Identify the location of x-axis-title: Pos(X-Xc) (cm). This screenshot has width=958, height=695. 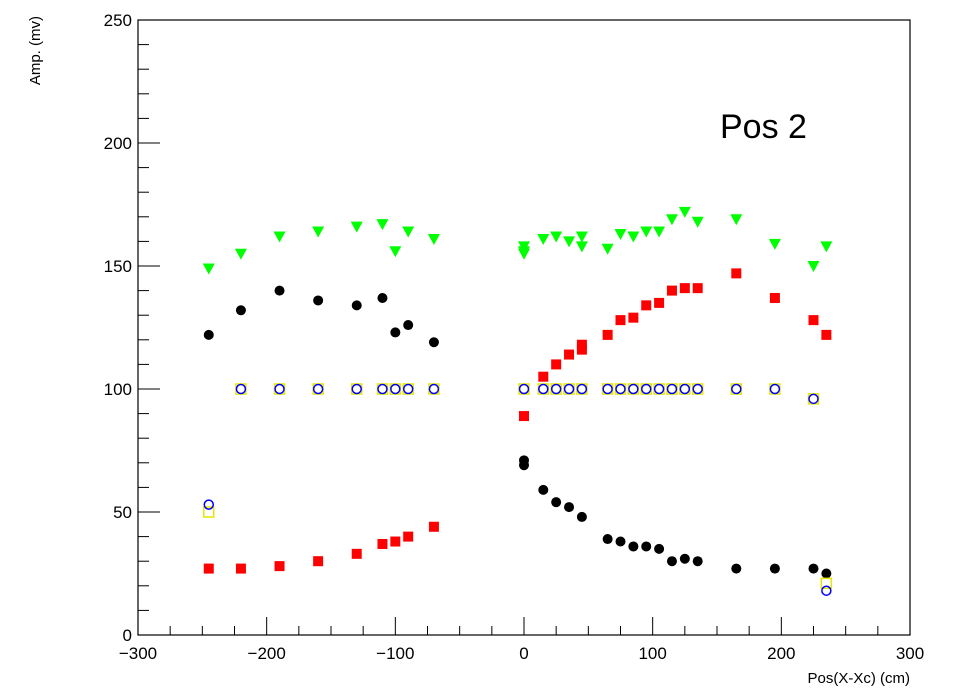
(859, 678).